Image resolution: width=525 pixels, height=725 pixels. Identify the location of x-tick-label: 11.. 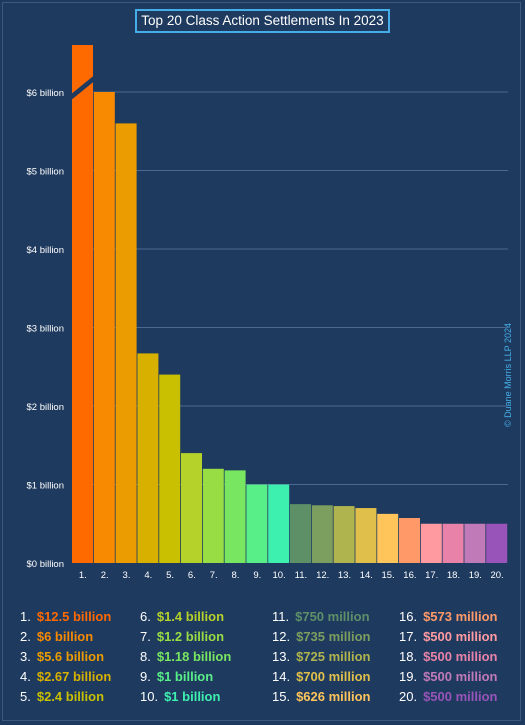
(301, 575).